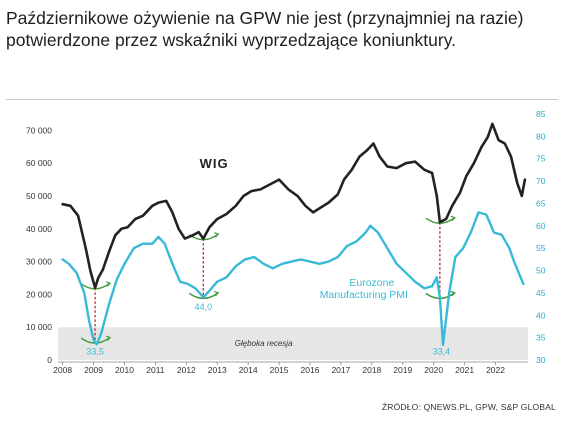 Image resolution: width=564 pixels, height=421 pixels. Describe the element at coordinates (264, 343) in the screenshot. I see `recession-label: Głęboka recesja` at that location.